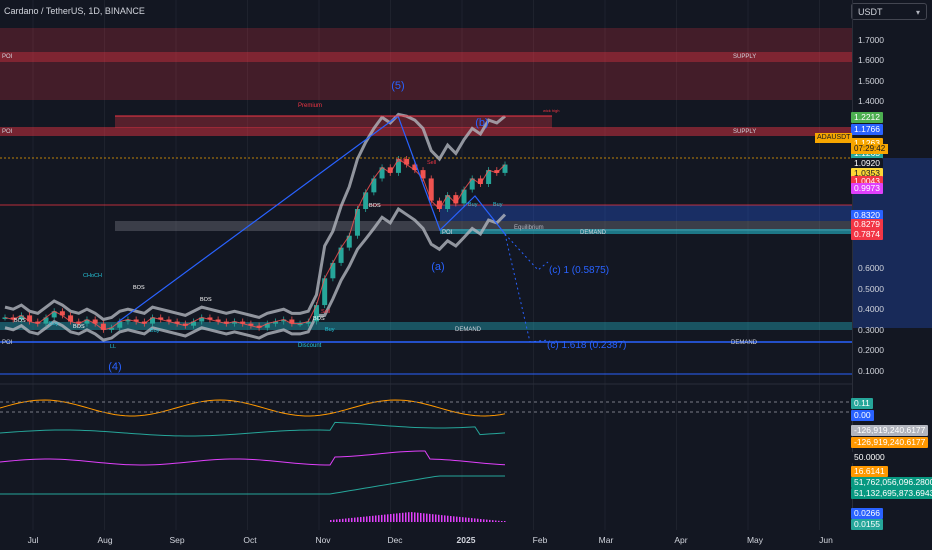 The image size is (932, 550). I want to click on poi-label-3: POI, so click(447, 233).